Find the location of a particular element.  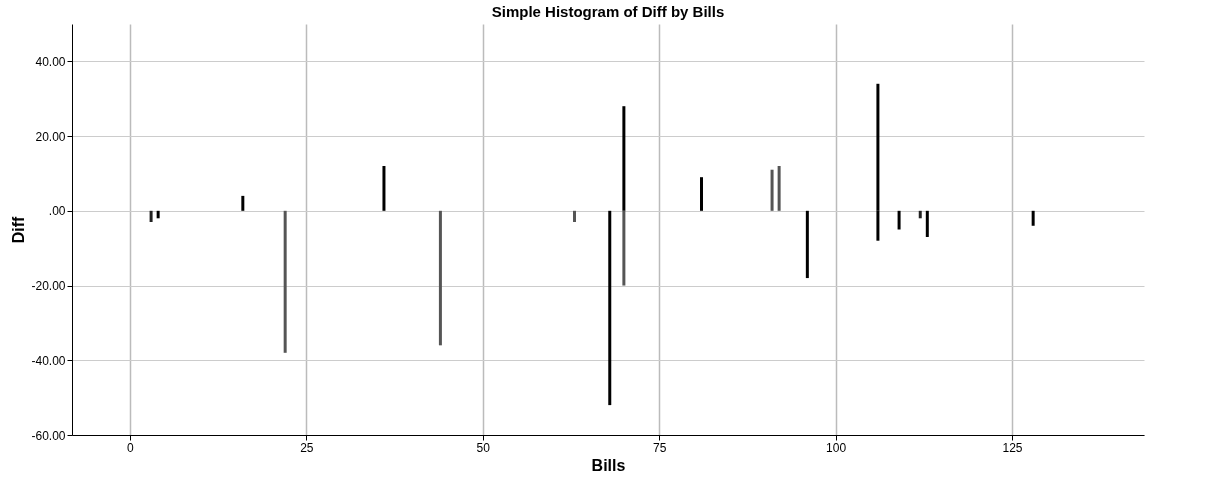

x-tick-label: 100 is located at coordinates (836, 447).